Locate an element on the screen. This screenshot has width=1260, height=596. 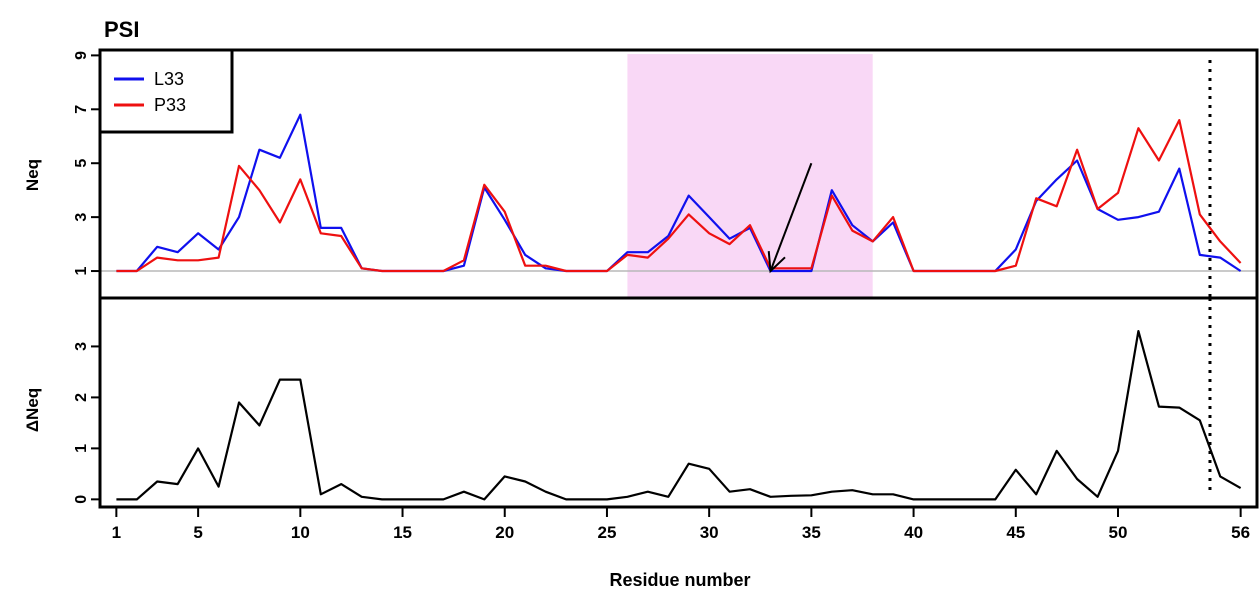
annotation-arrow-shaft is located at coordinates (791, 217).